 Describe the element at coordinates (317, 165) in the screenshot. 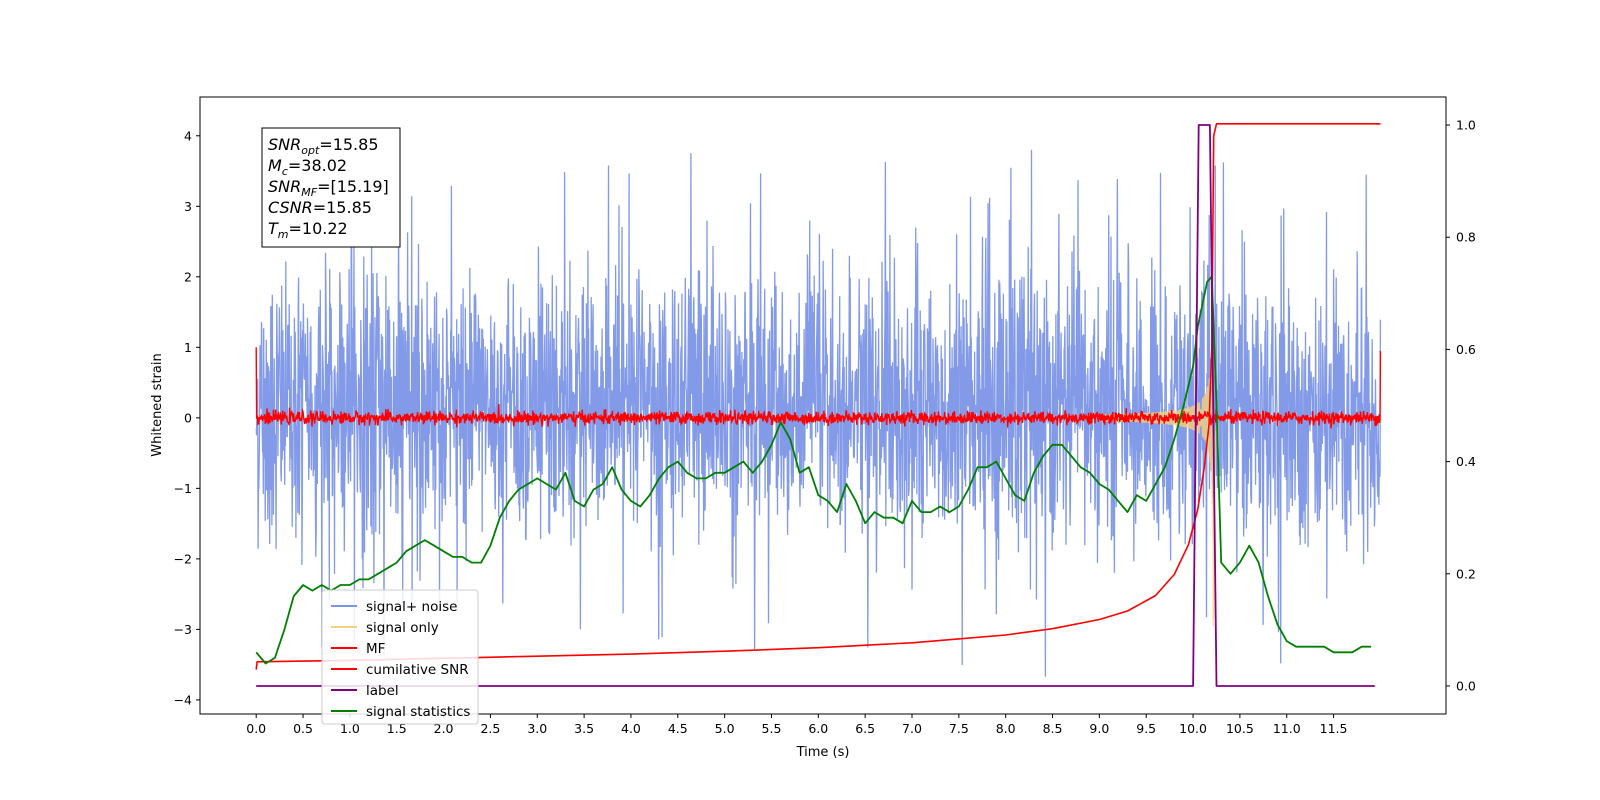

I see `info-value: =38.02` at that location.